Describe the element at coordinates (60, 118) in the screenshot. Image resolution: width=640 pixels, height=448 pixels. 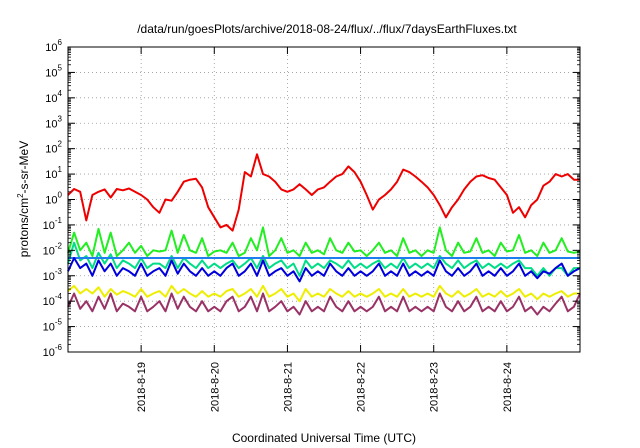
I see `y-tick-label-exp: 3` at that location.